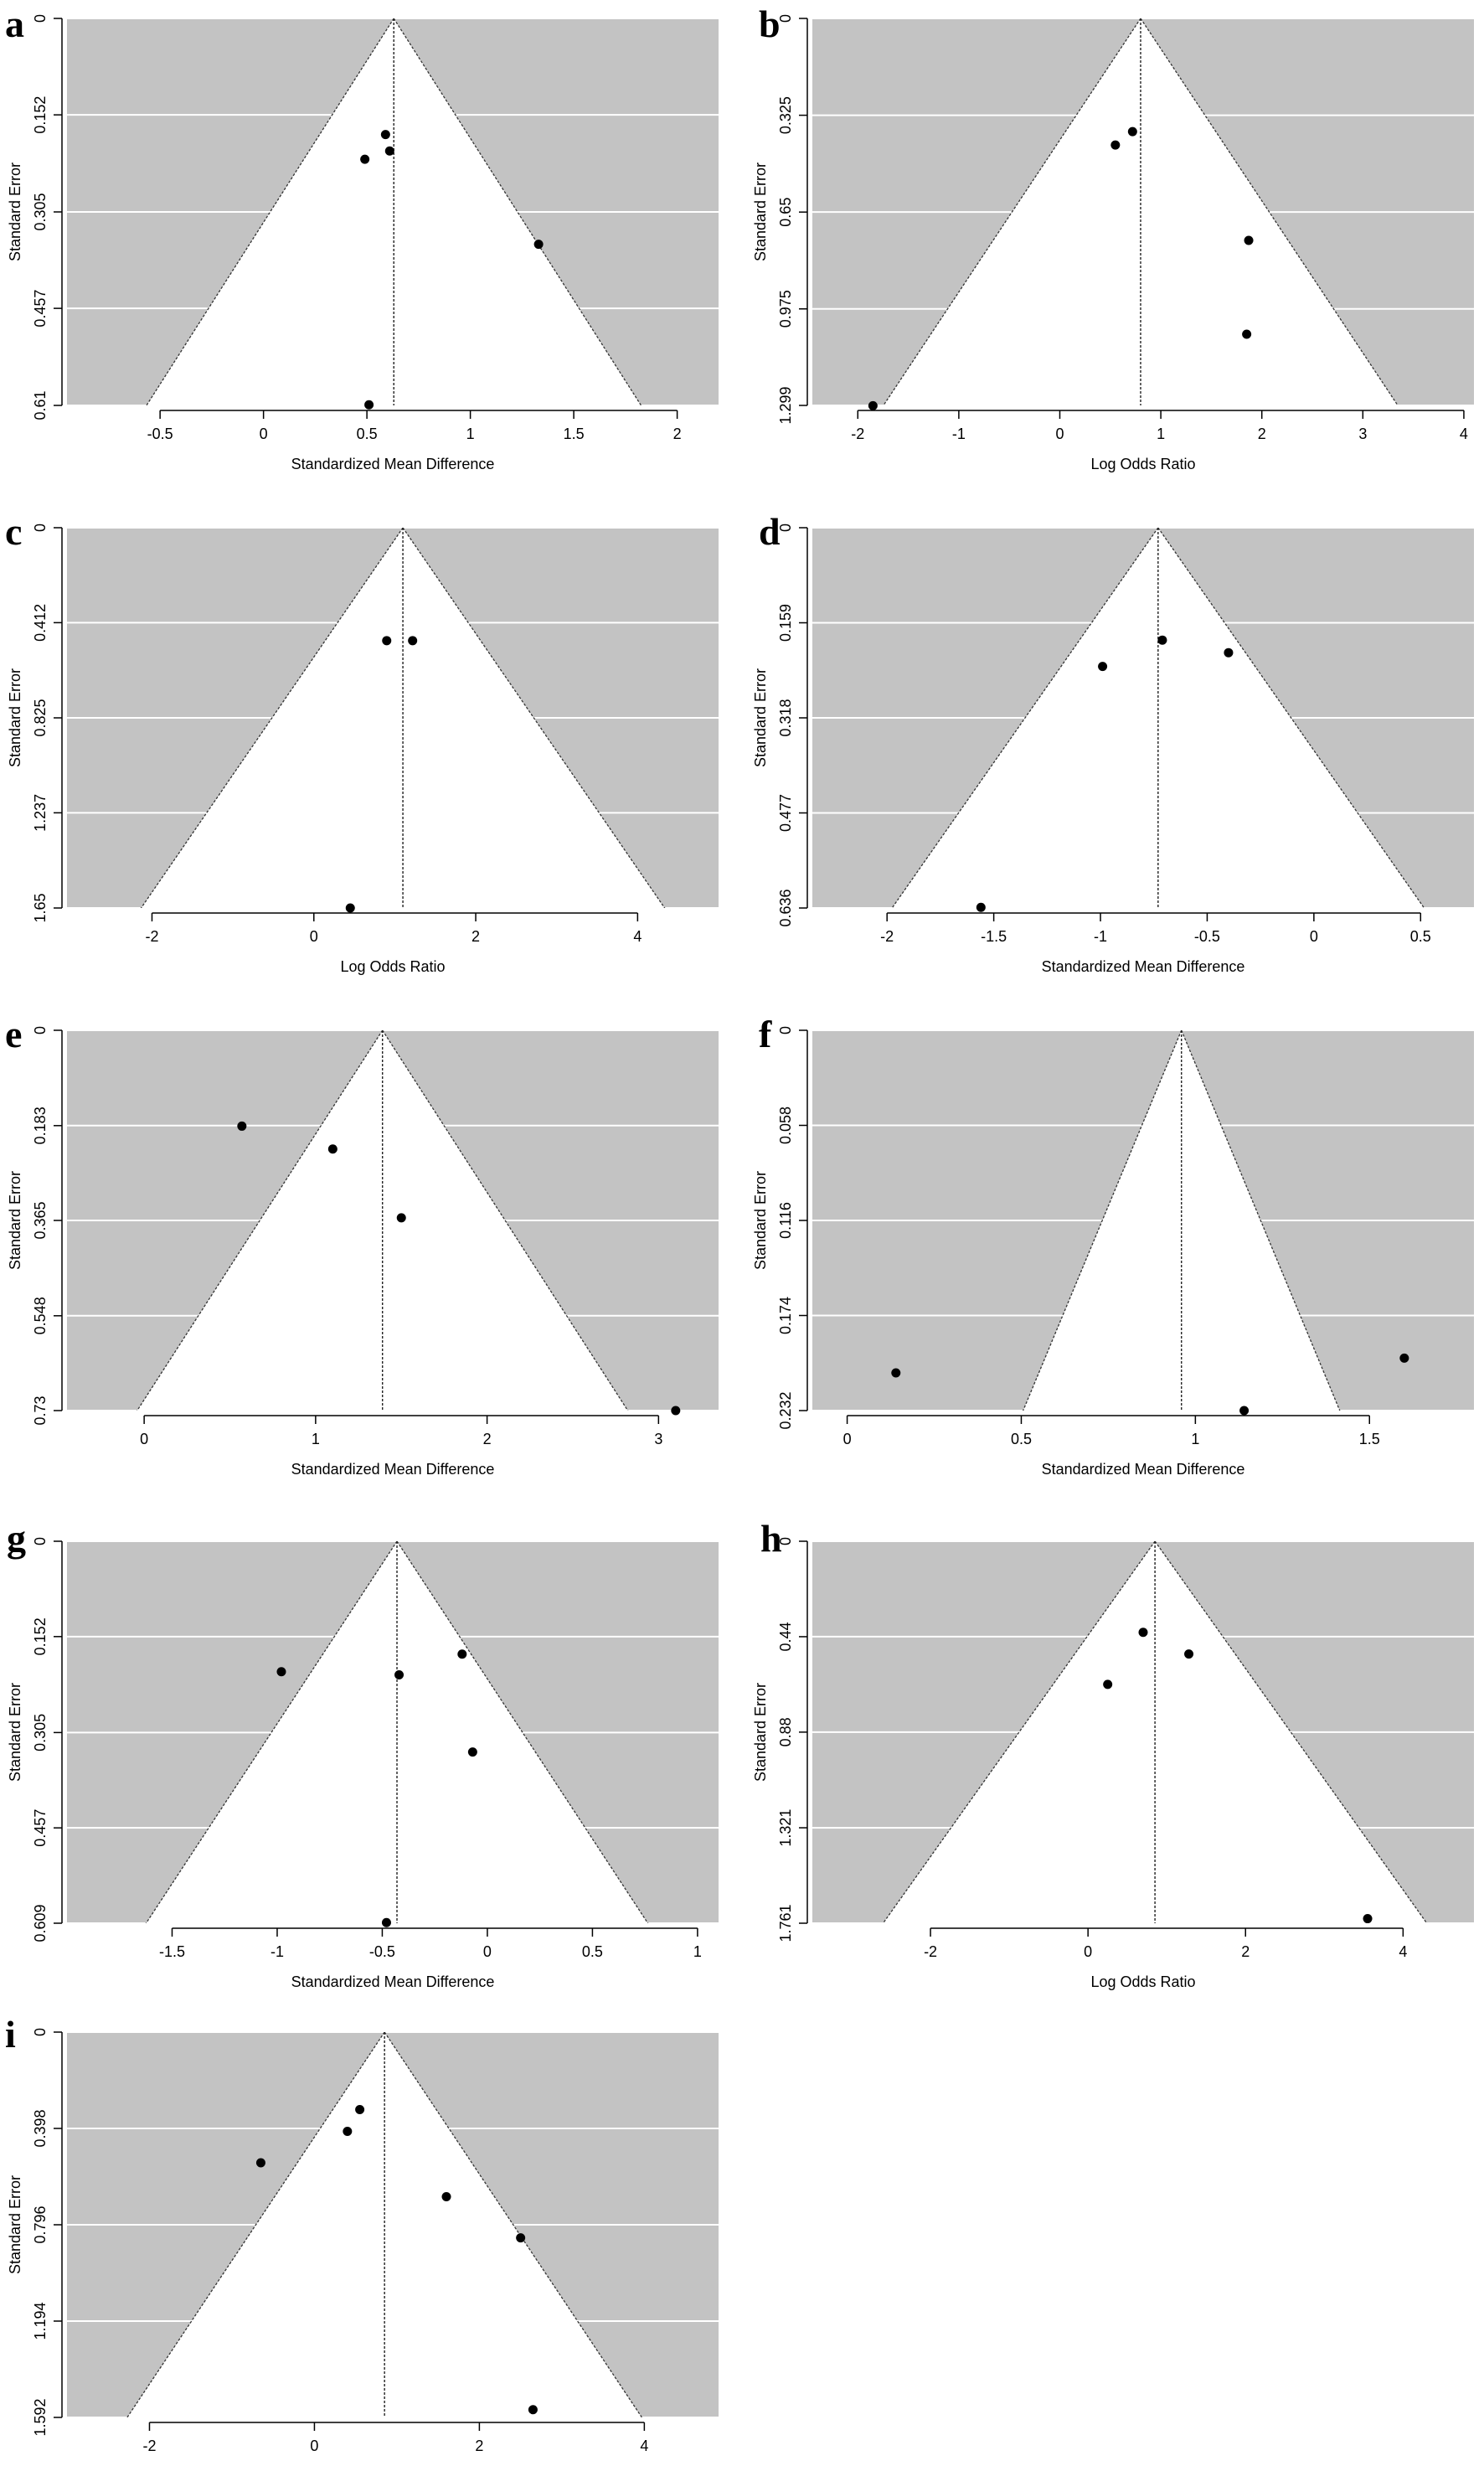  What do you see at coordinates (40, 2128) in the screenshot?
I see `y-tick-label: 0.398` at bounding box center [40, 2128].